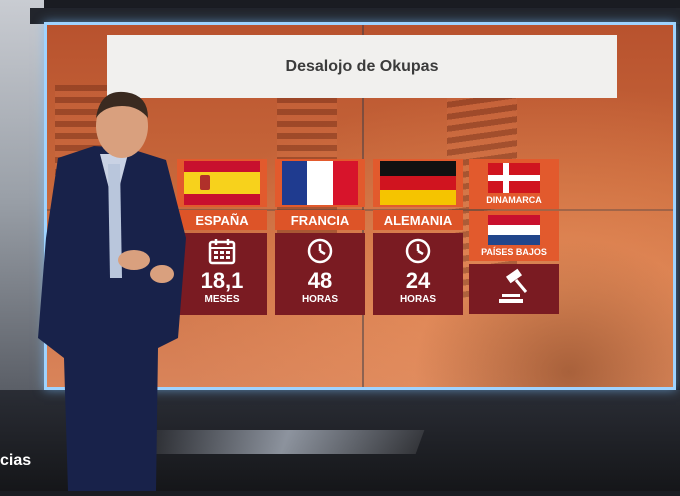  I want to click on country-card-denmark-netherlands: DINAMARCA PAÍSES BAJOS, so click(514, 236).